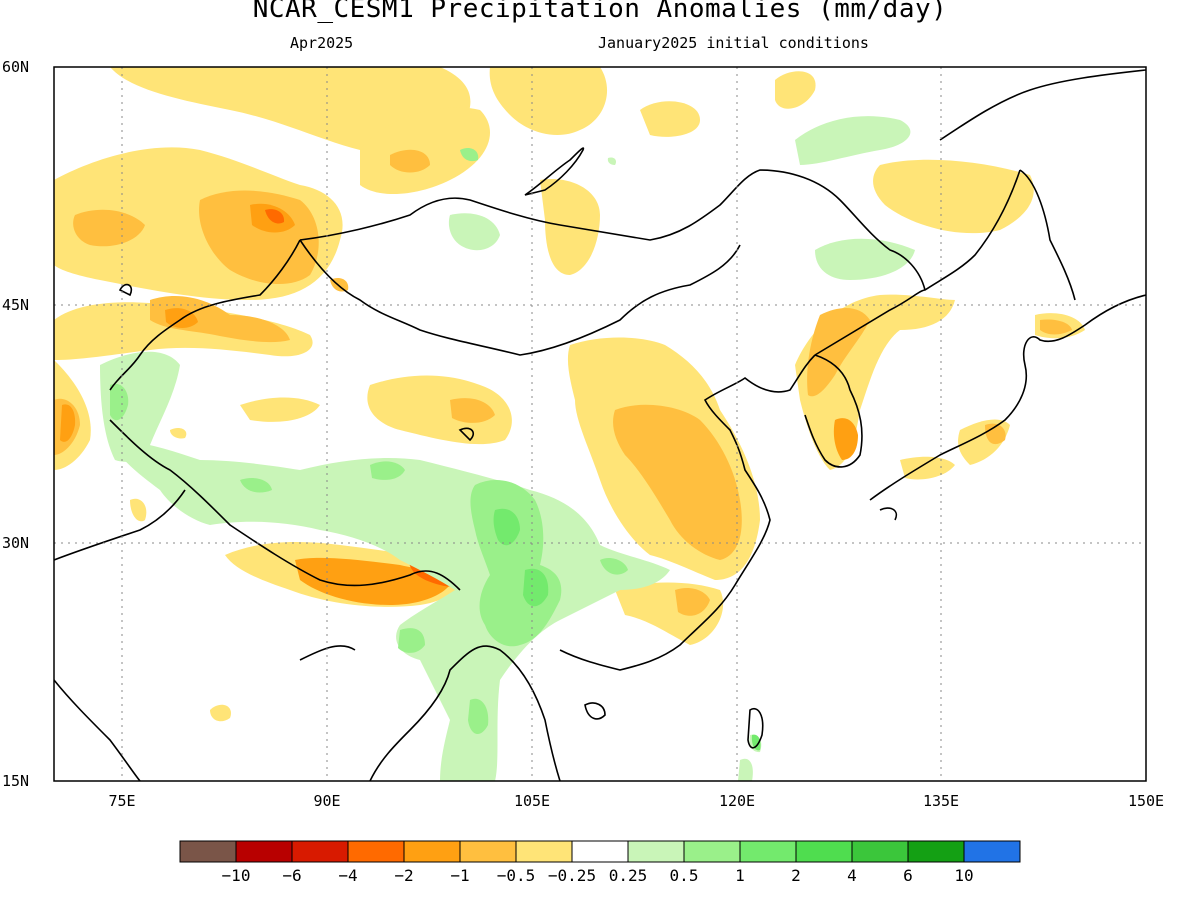  I want to click on lon-label: 90E, so click(326, 801).